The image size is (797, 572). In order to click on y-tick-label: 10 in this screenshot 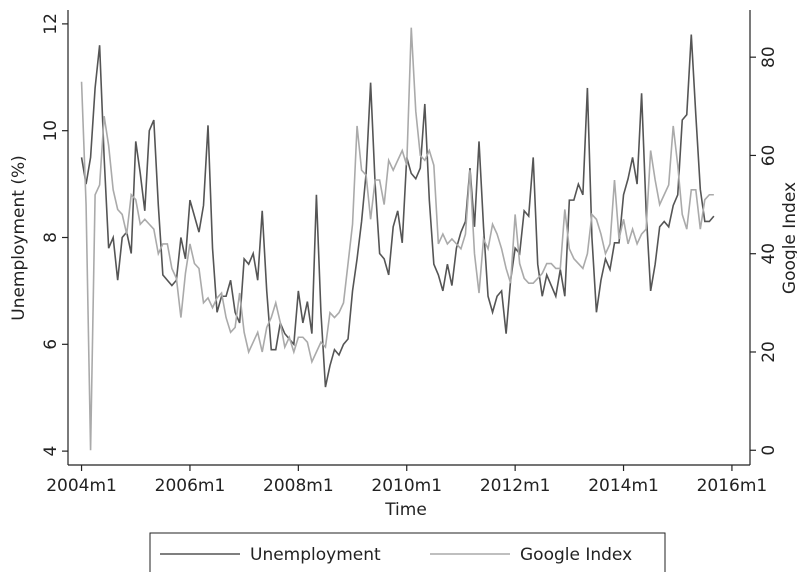, I will do `click(51, 131)`.